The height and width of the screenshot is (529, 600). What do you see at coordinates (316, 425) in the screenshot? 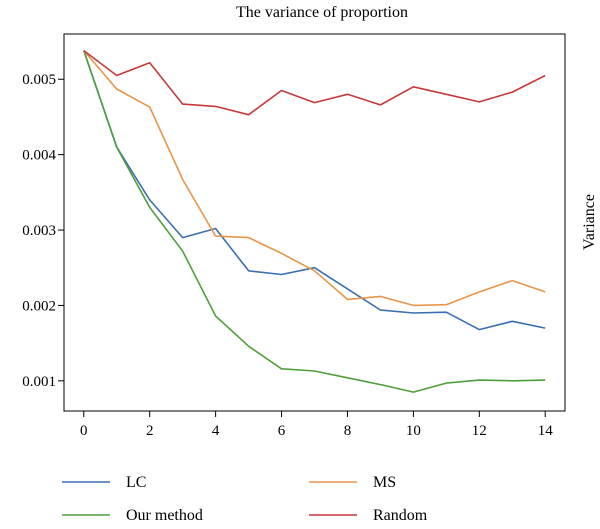
I see `x-axis: 0 2 4 6 8 10 12 14` at bounding box center [316, 425].